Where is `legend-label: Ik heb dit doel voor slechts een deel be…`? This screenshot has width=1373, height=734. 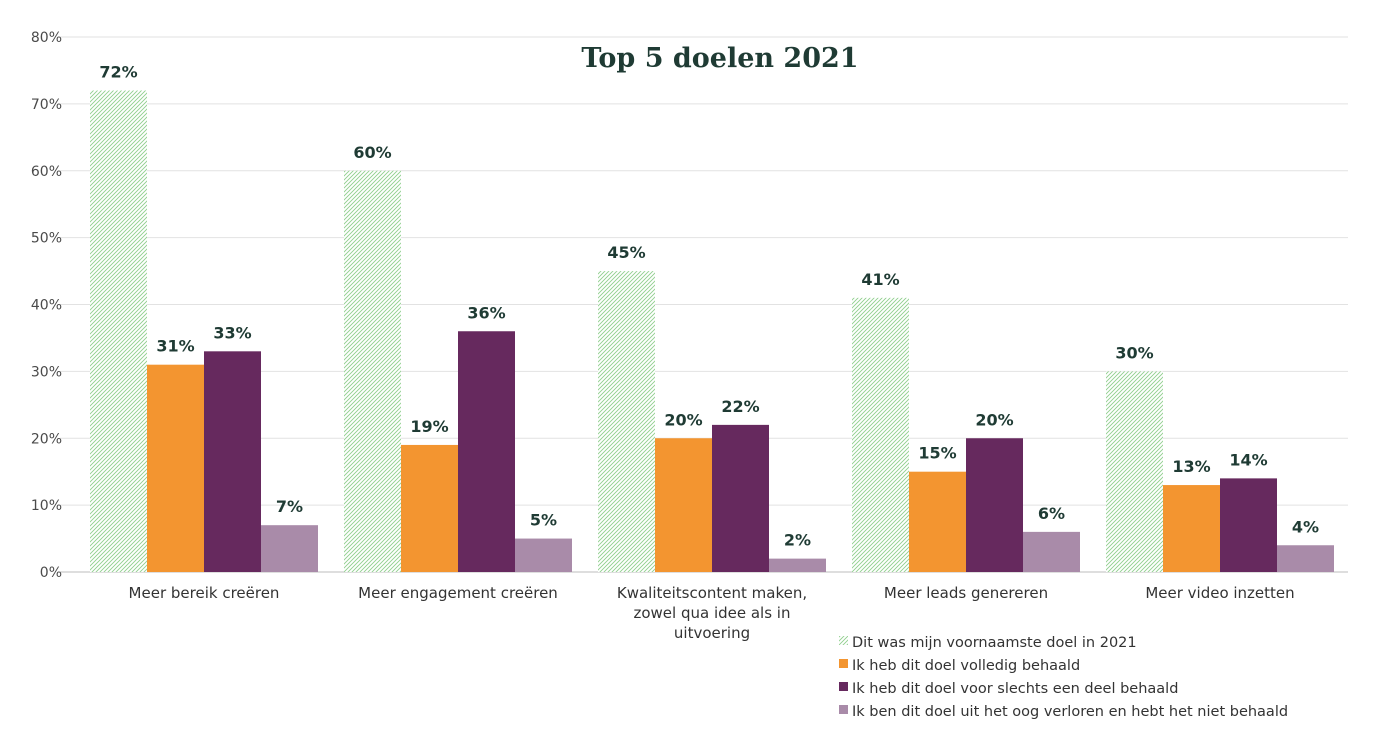
legend-label: Ik heb dit doel voor slechts een deel be… is located at coordinates (1015, 689).